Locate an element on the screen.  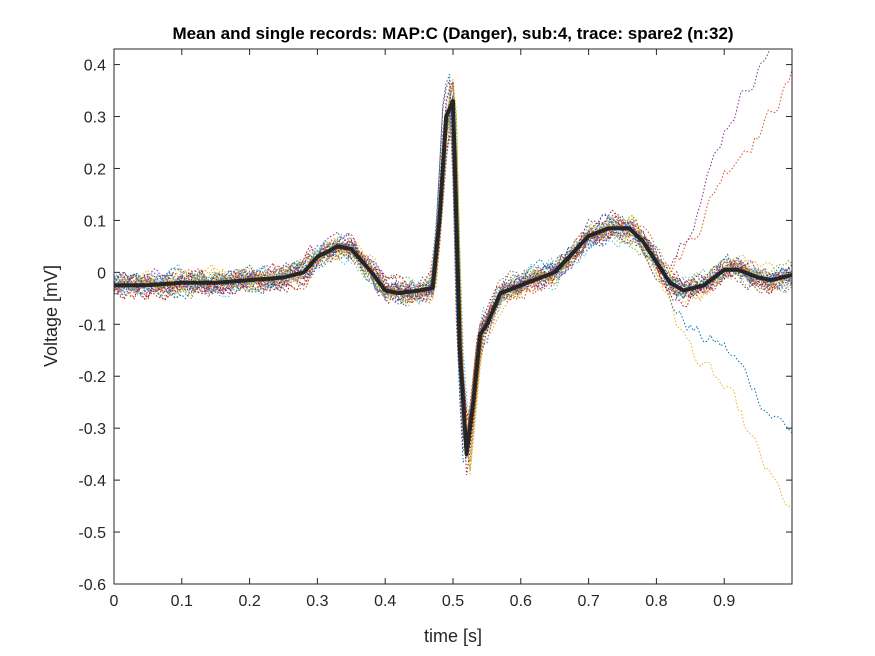
y-tick-label: -0.5 is located at coordinates (92, 533).